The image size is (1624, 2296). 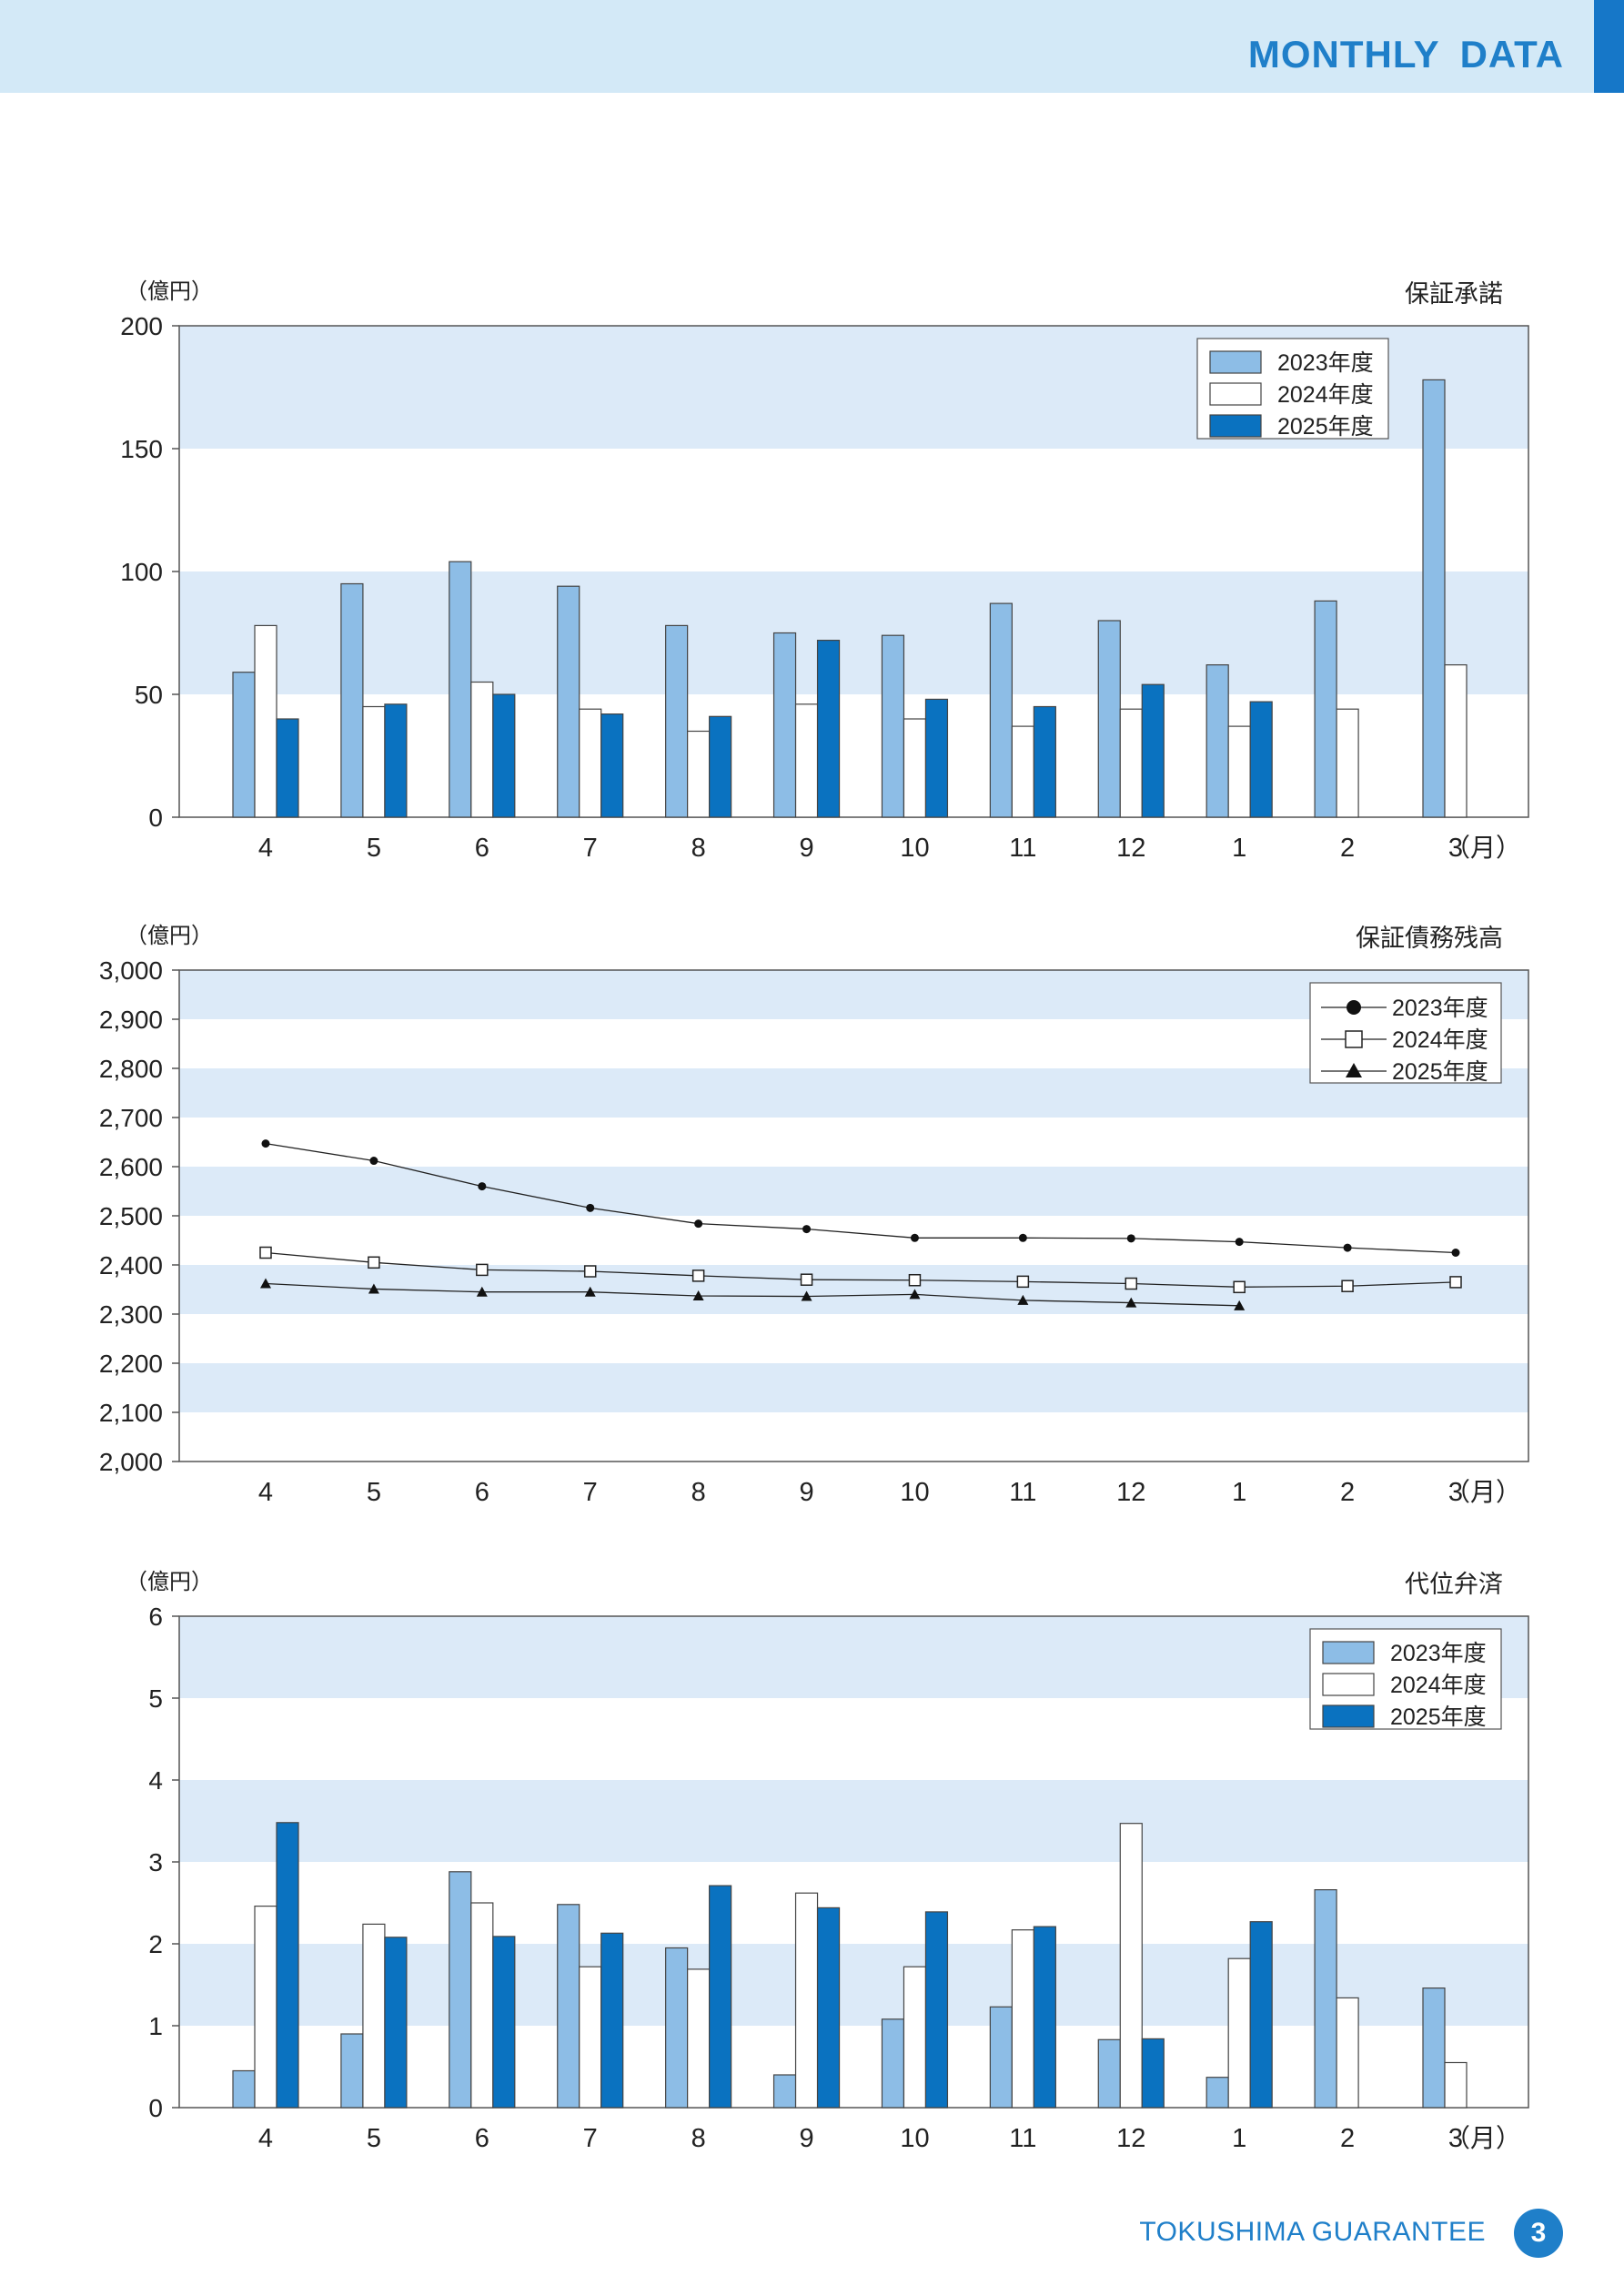 What do you see at coordinates (131, 1069) in the screenshot?
I see `y-tick-label: 2,800` at bounding box center [131, 1069].